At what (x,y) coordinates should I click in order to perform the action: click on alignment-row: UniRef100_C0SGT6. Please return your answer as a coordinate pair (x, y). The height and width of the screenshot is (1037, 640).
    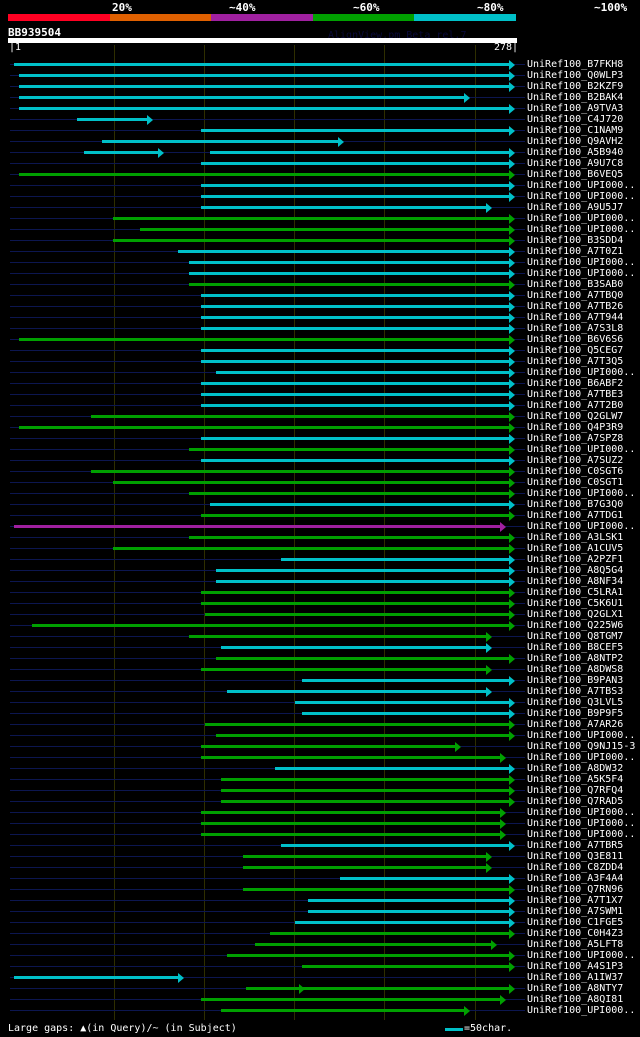
    Looking at the image, I should click on (320, 471).